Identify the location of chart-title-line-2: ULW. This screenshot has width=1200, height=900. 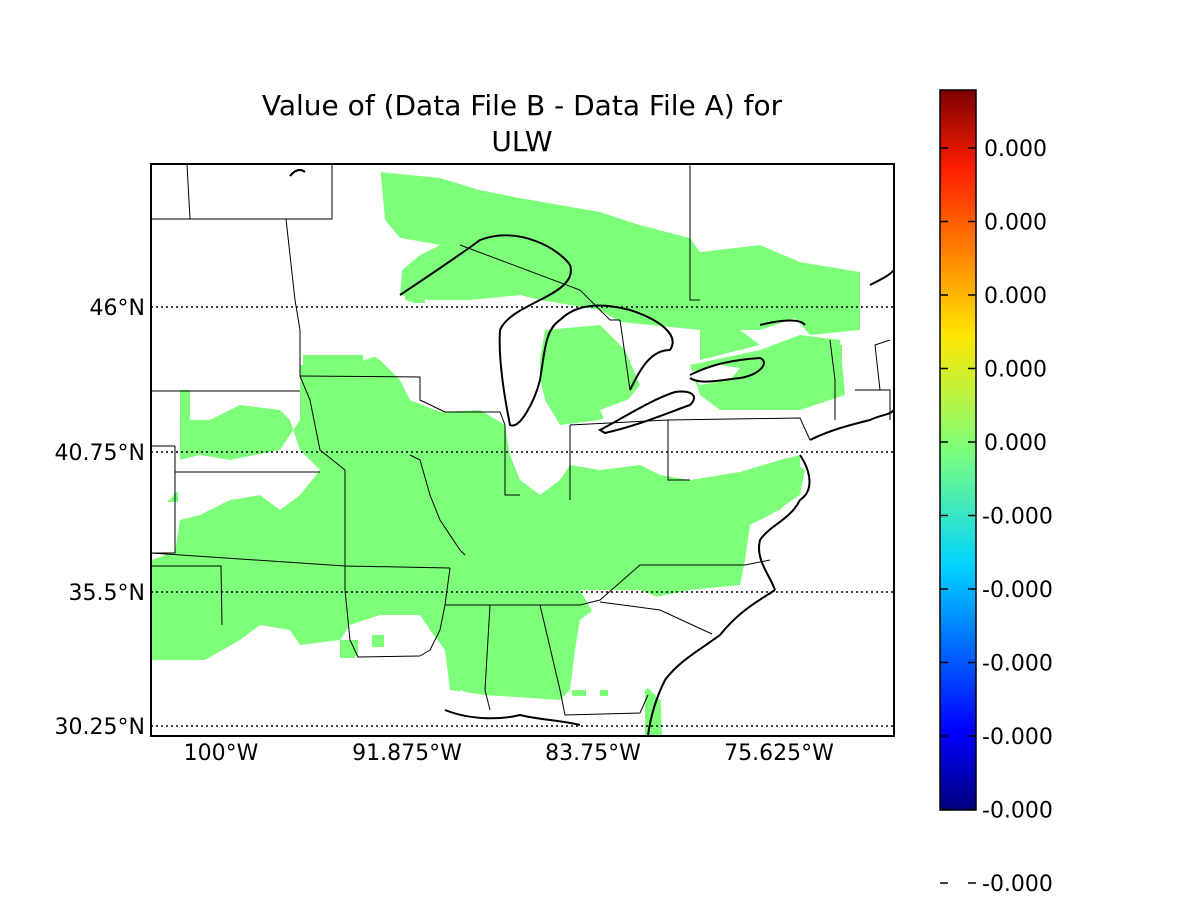
(522, 141).